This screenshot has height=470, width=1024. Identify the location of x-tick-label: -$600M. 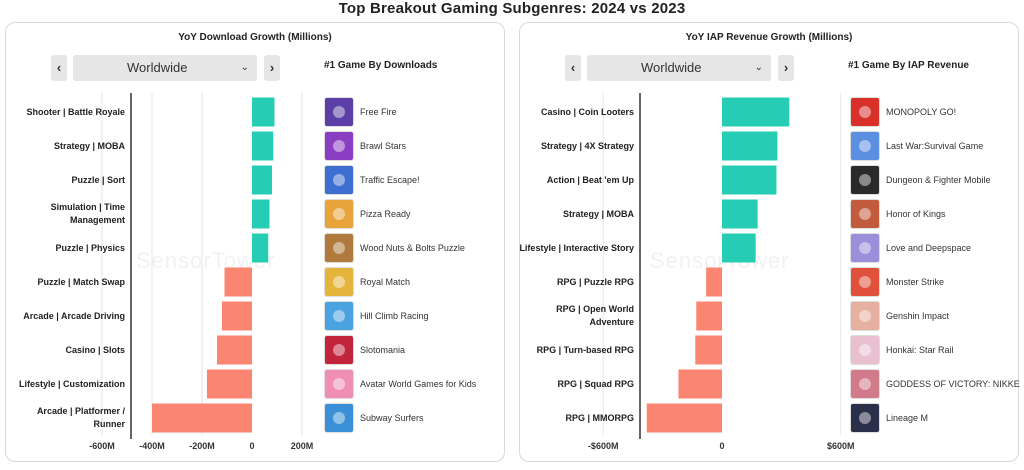
(603, 446).